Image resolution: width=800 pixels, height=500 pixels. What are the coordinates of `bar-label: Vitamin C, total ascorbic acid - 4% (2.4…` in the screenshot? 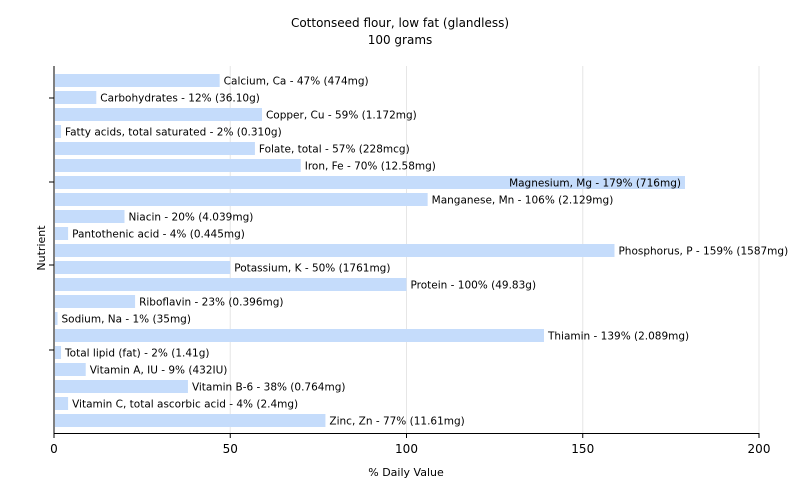 It's located at (185, 405).